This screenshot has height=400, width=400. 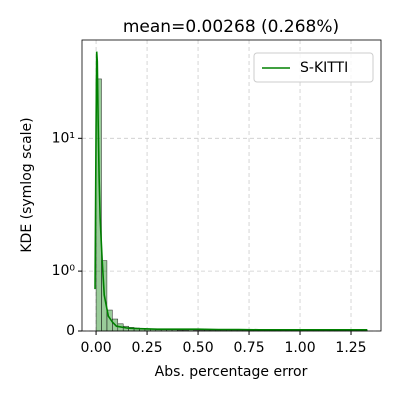 I want to click on y-tick-label: 10¹, so click(x=63, y=138).